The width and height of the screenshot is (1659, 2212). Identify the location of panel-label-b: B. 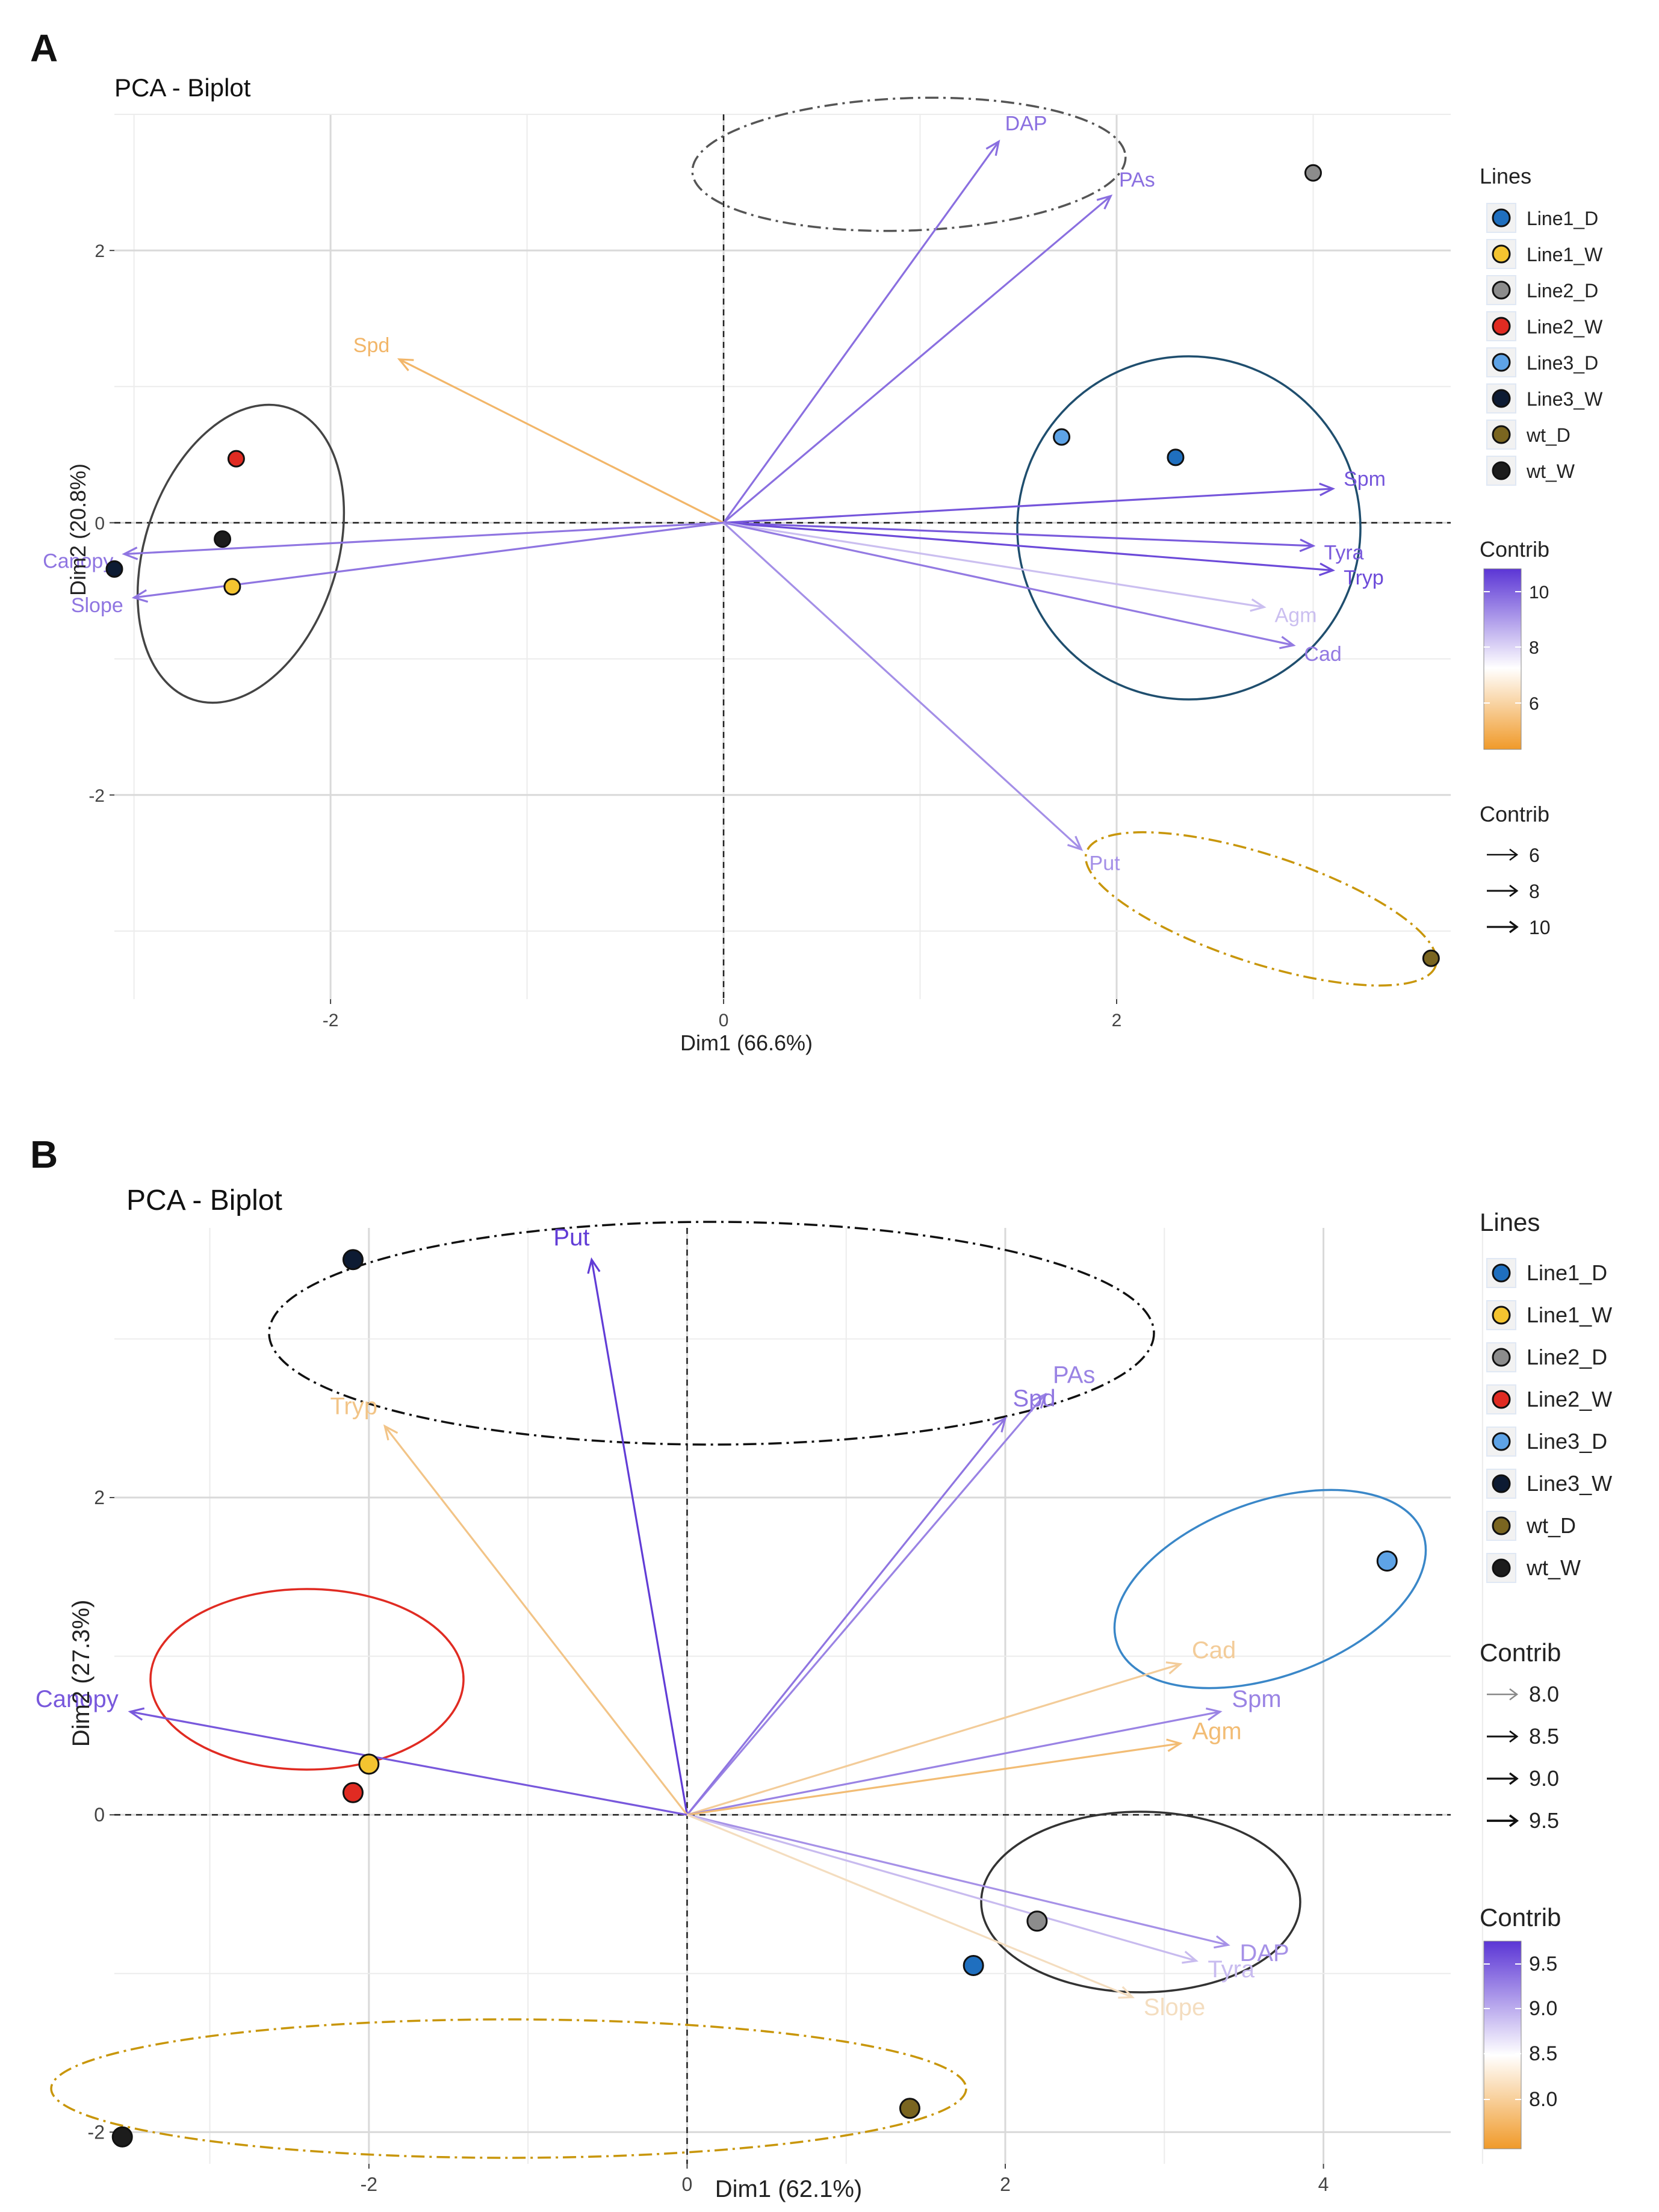
(44, 1154).